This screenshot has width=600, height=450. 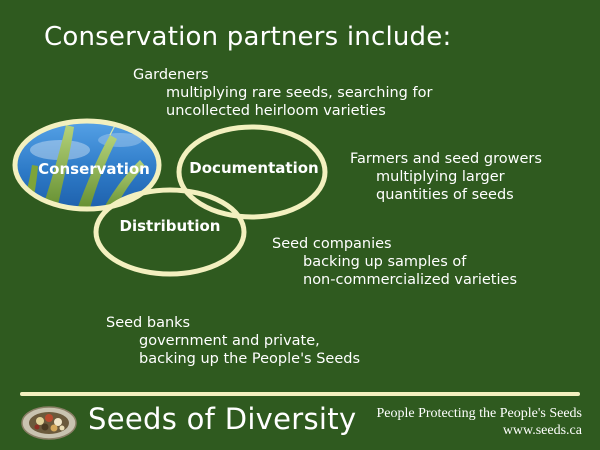 What do you see at coordinates (440, 177) in the screenshot?
I see `partner-line: multiplying larger` at bounding box center [440, 177].